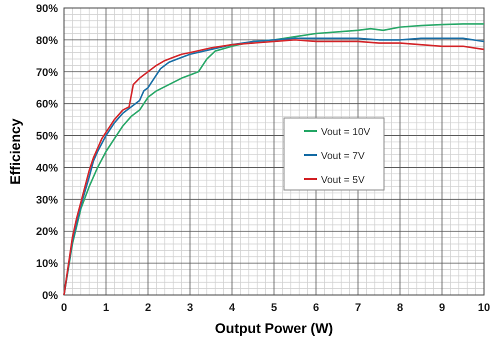  I want to click on x-tick-label: 9, so click(442, 308).